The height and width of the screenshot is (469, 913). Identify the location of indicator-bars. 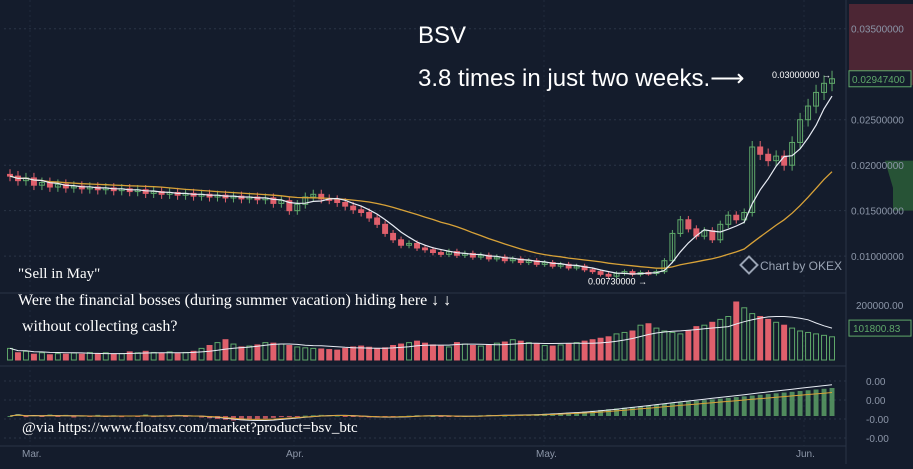
(421, 402).